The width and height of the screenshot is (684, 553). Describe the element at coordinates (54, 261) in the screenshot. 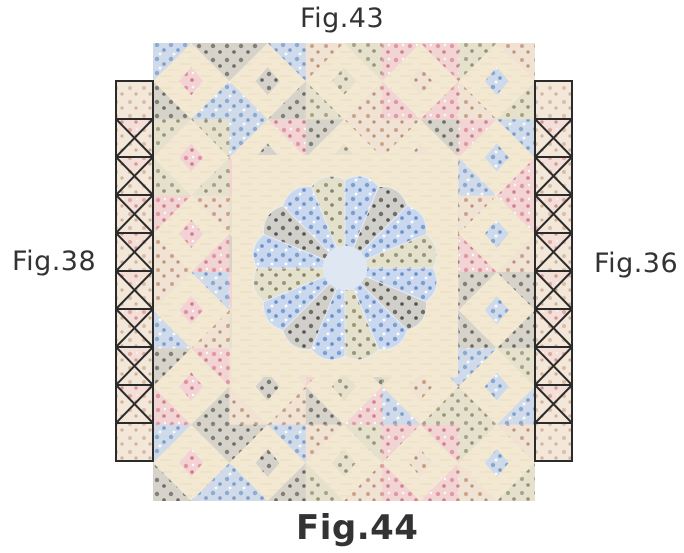

I see `figure-label-left: Fig.38` at that location.